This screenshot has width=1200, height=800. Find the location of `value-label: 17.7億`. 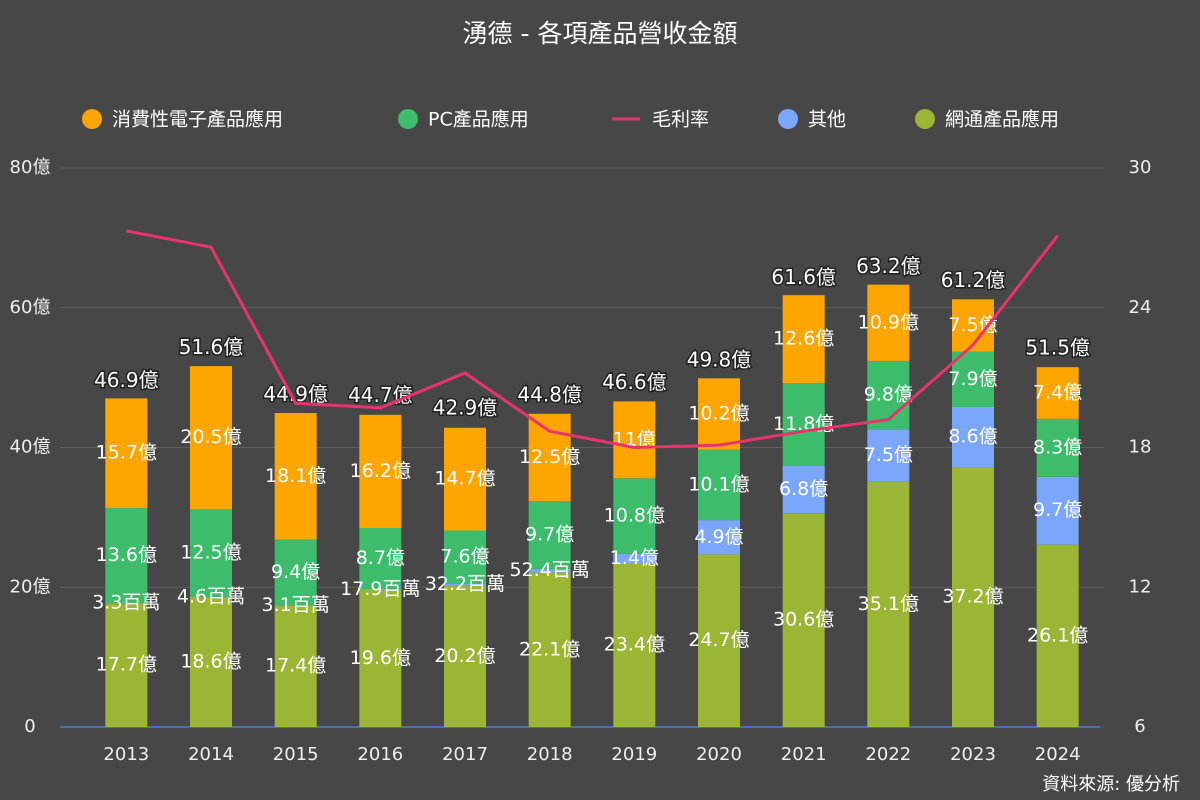

value-label: 17.7億 is located at coordinates (126, 665).